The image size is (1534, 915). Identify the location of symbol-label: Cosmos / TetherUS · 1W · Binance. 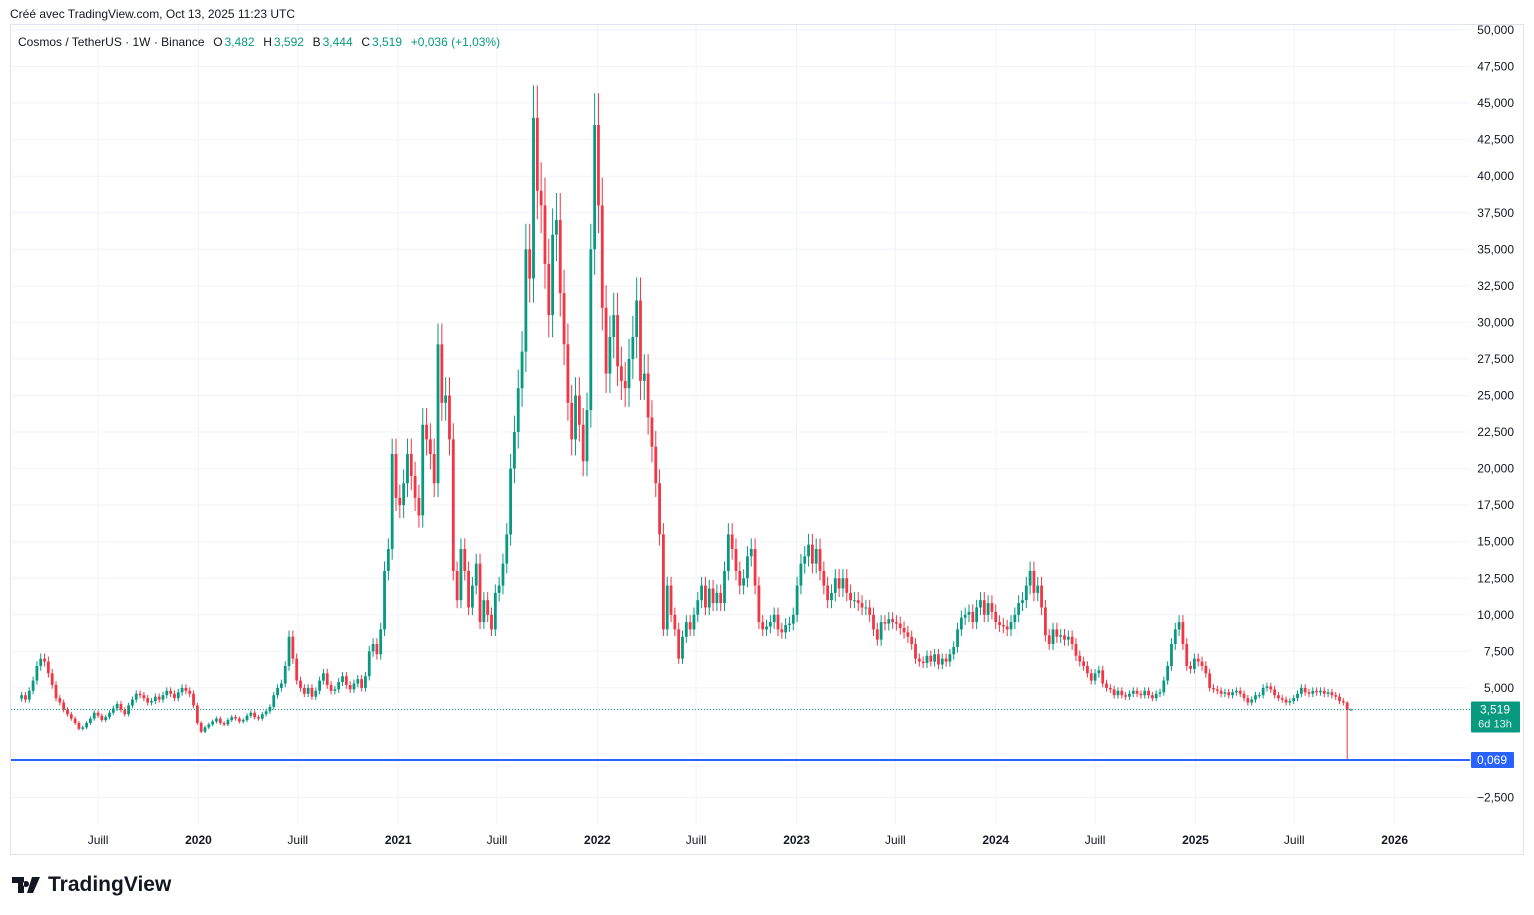
(111, 42).